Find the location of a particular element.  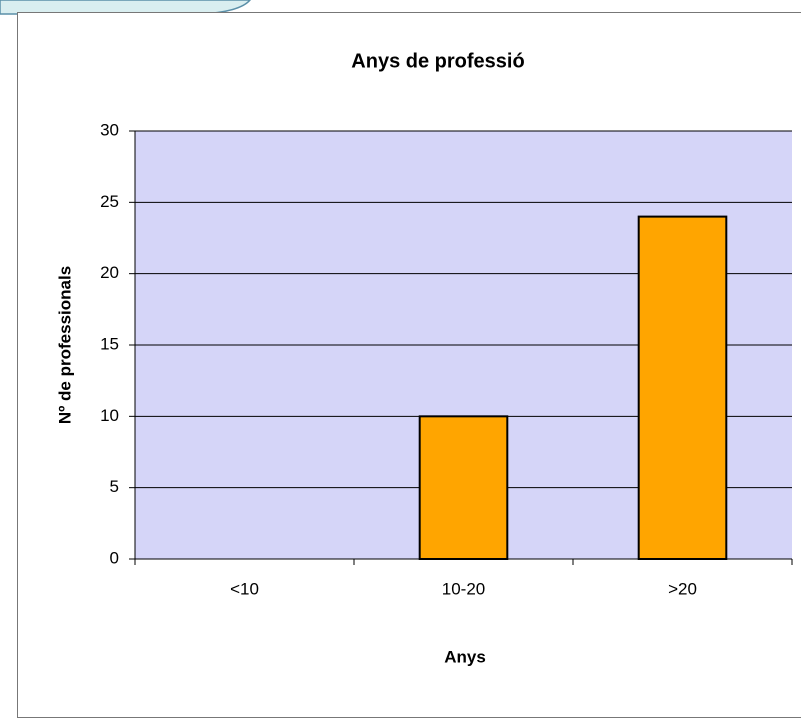

x-tick-label: 10-20 is located at coordinates (463, 588).